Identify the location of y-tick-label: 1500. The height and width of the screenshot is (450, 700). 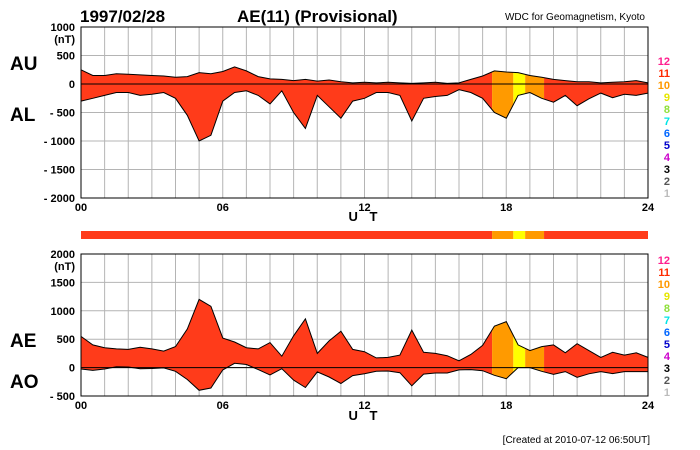
(63, 283).